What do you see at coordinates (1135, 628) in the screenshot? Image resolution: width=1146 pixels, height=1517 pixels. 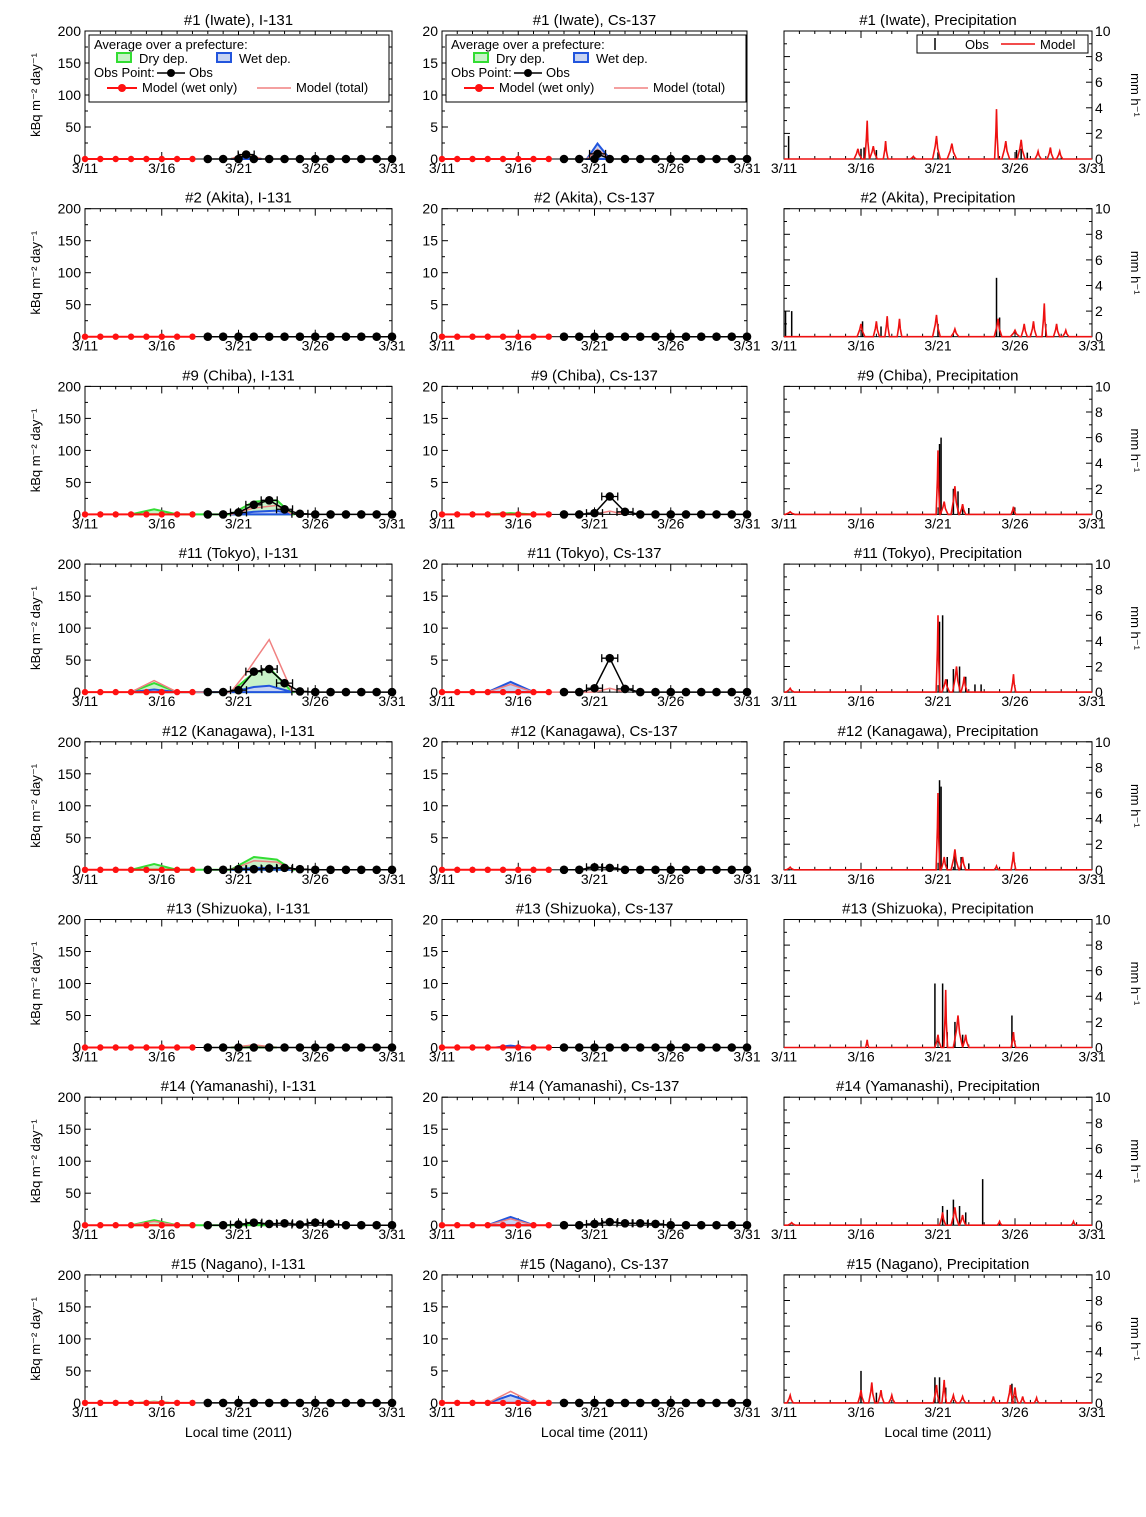 I see `y-axis-label: mm h⁻¹` at bounding box center [1135, 628].